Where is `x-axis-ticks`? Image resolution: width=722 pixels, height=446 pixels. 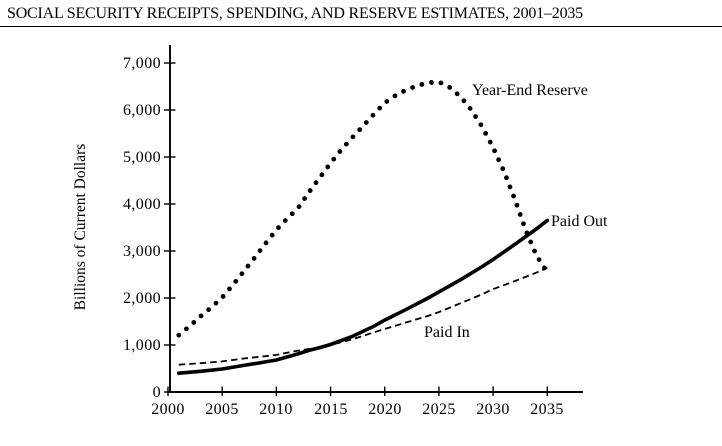
x-axis-ticks is located at coordinates (357, 391).